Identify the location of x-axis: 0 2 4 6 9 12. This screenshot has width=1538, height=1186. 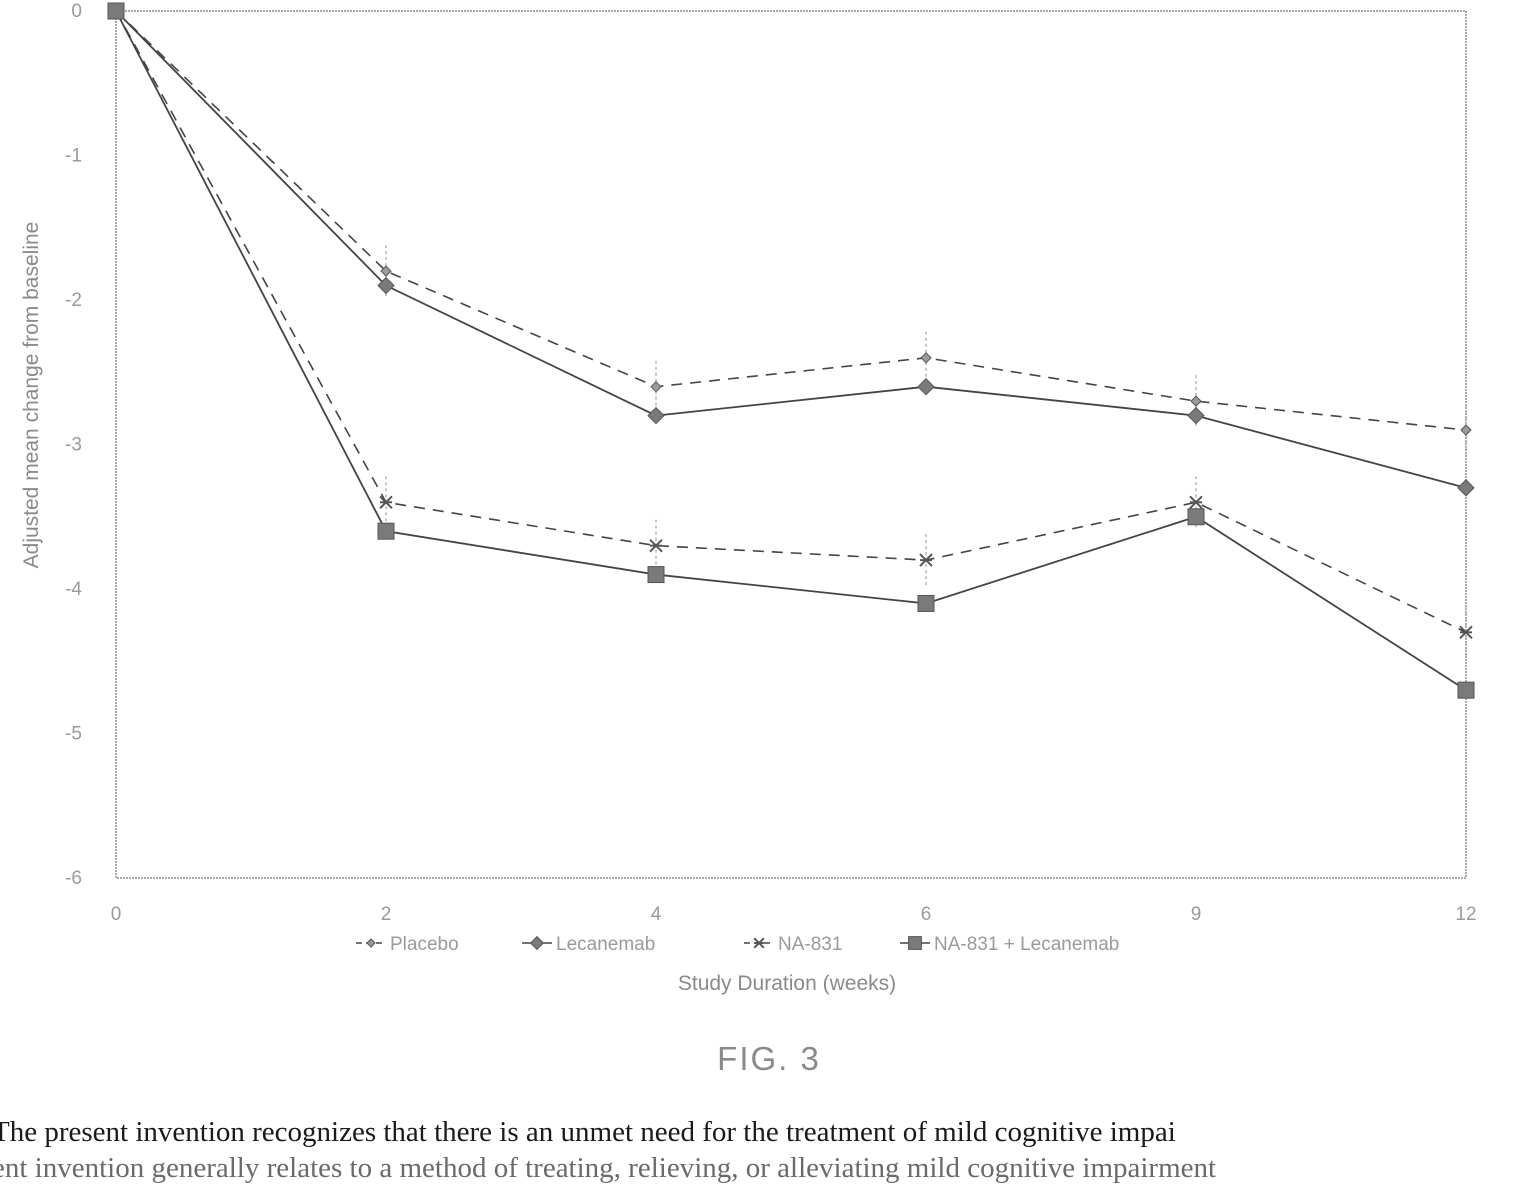
(794, 914).